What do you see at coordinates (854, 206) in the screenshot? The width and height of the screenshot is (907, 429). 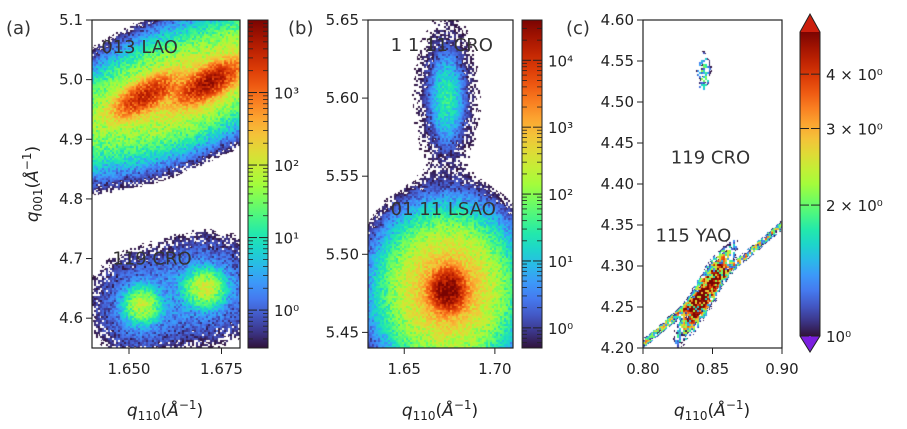 I see `panel-c-colorbar-label: 2 × 10⁰` at bounding box center [854, 206].